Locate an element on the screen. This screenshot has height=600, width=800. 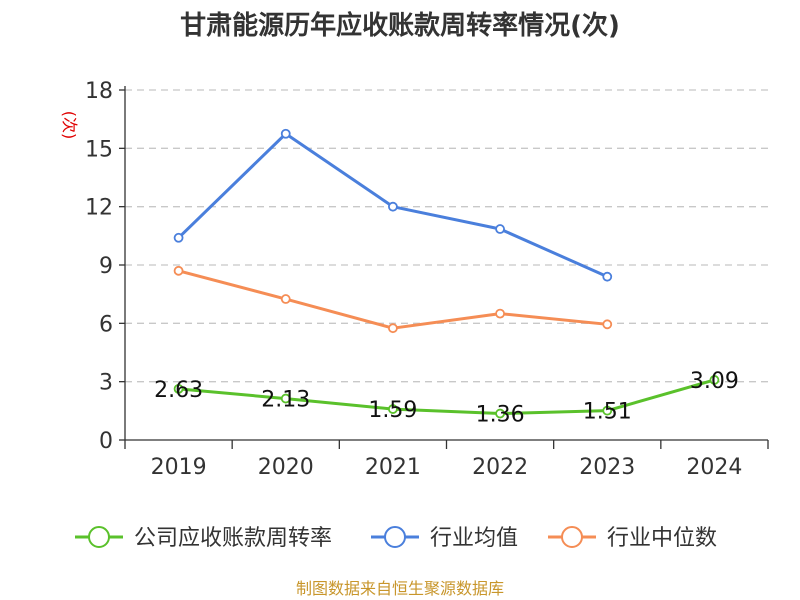
x-tick-label: 2019 is located at coordinates (179, 467).